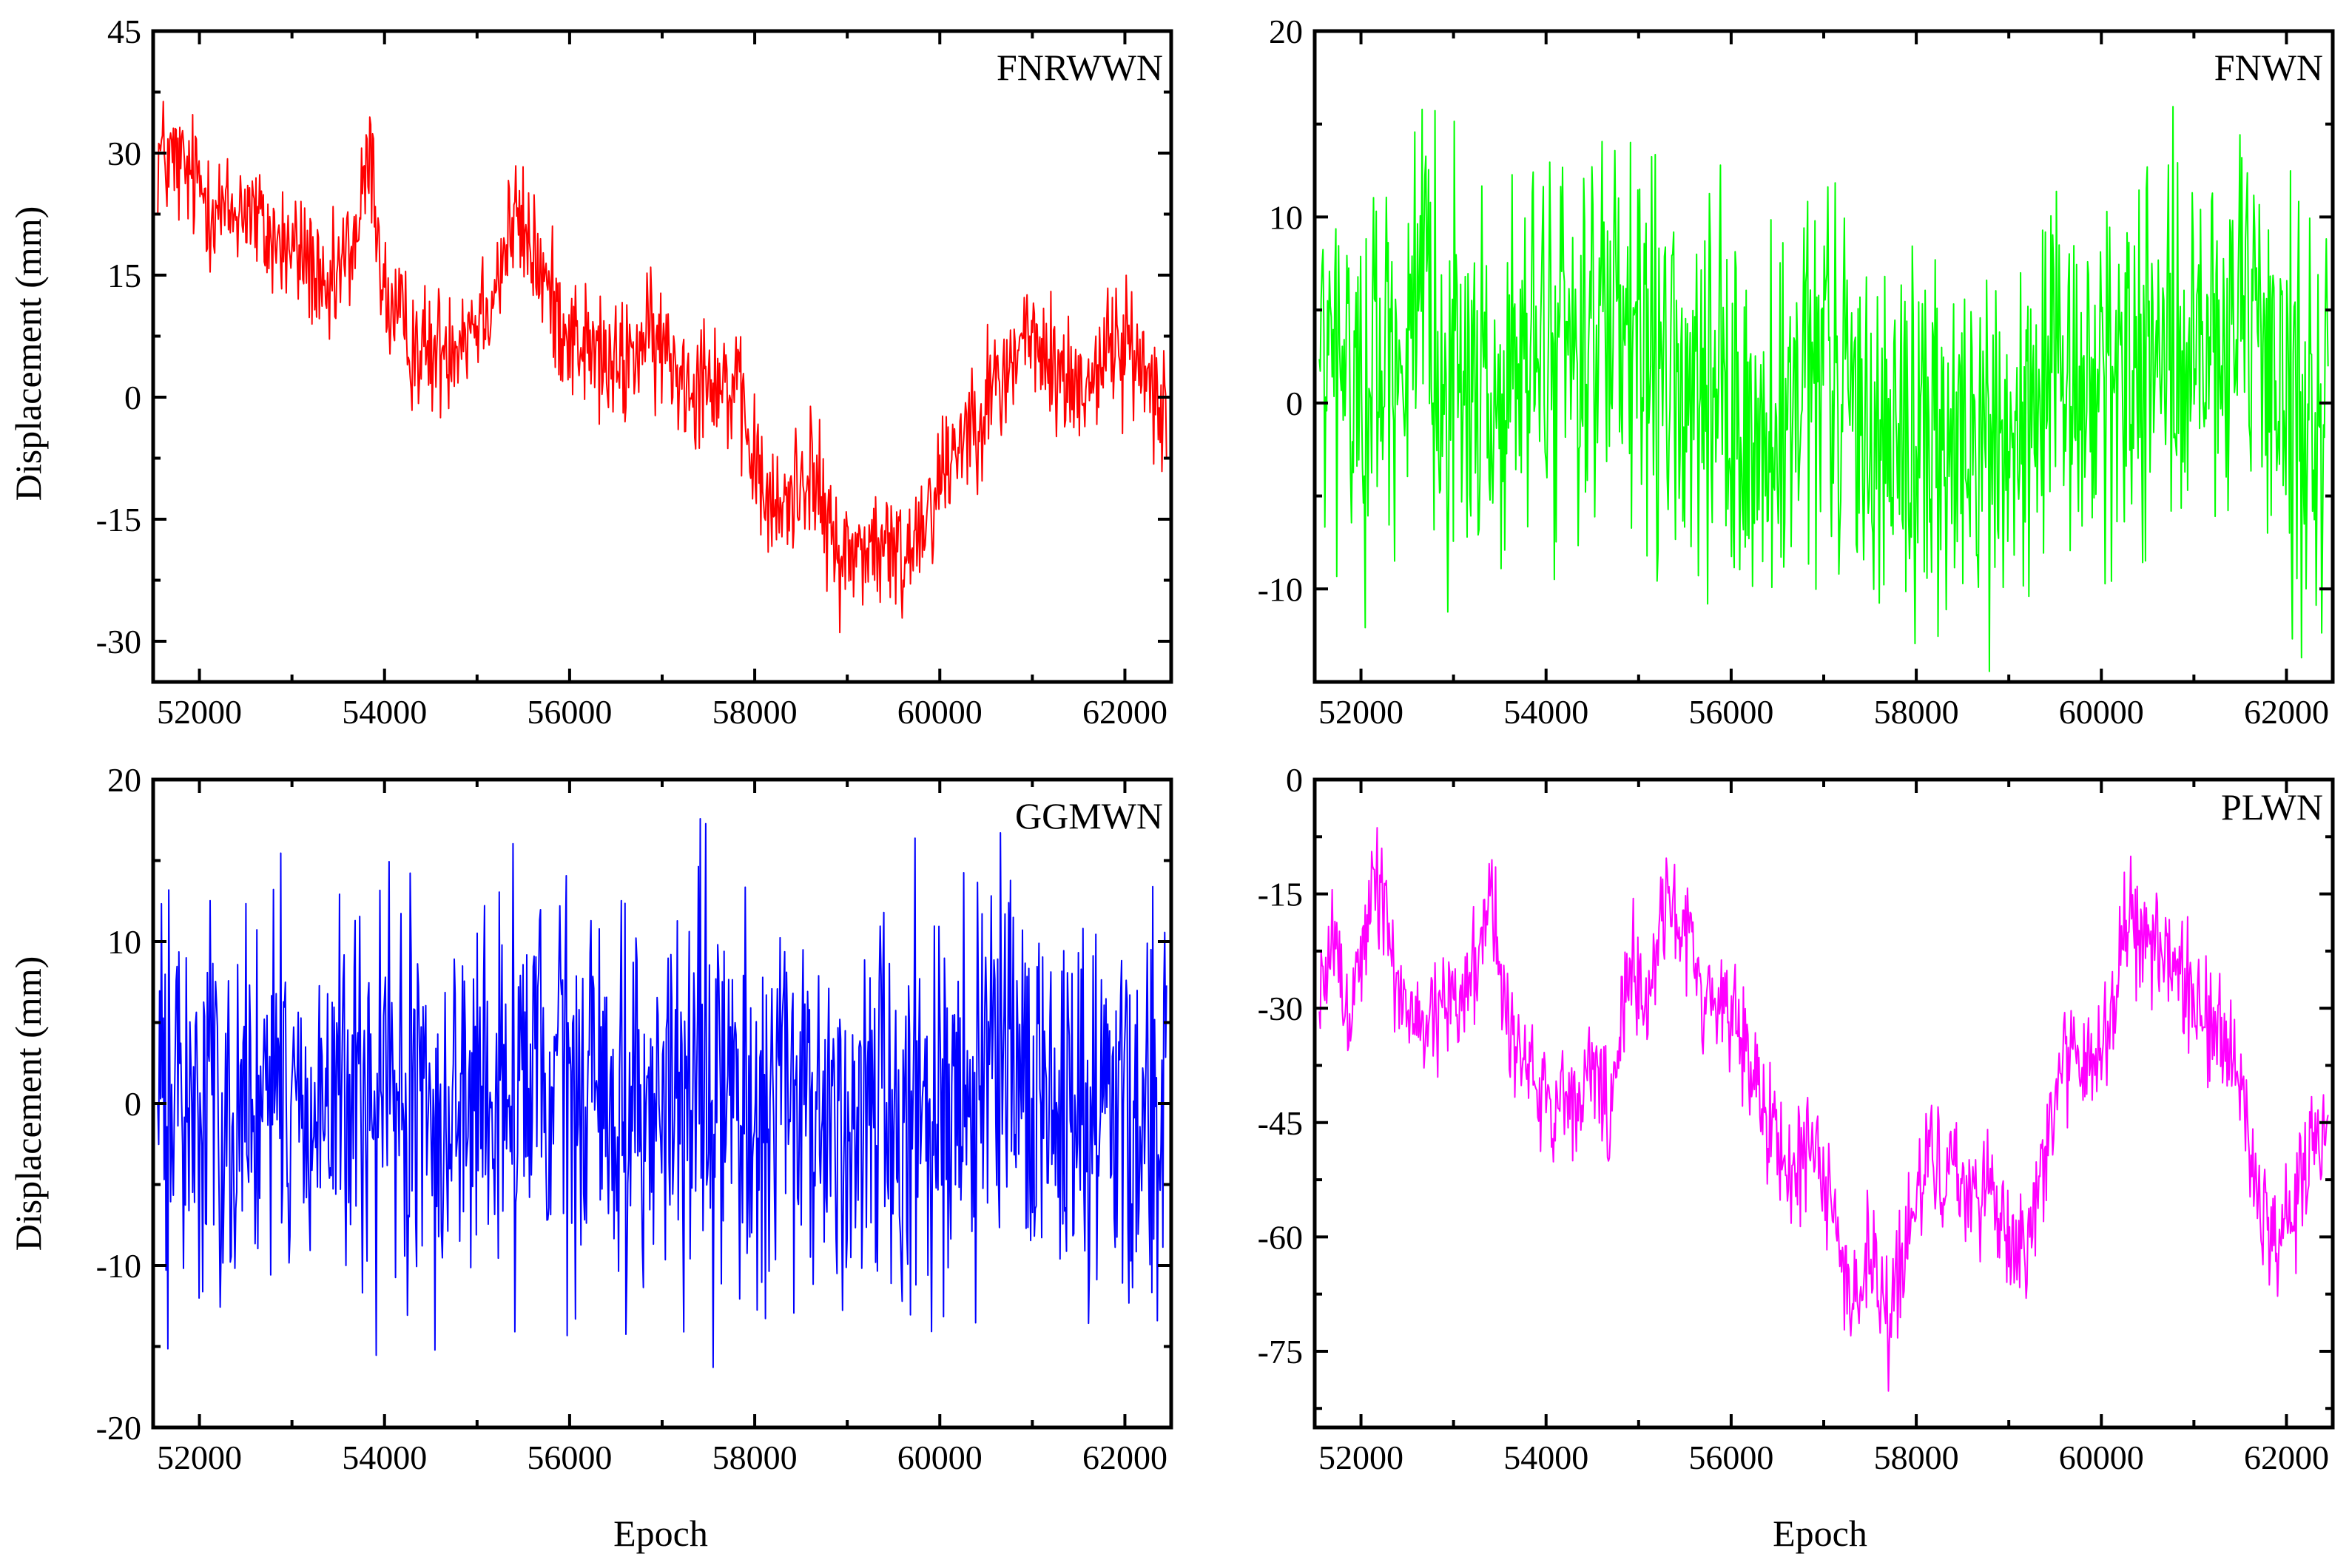 This screenshot has width=2349, height=1568. What do you see at coordinates (1280, 1123) in the screenshot?
I see `y-tick-label: -45` at bounding box center [1280, 1123].